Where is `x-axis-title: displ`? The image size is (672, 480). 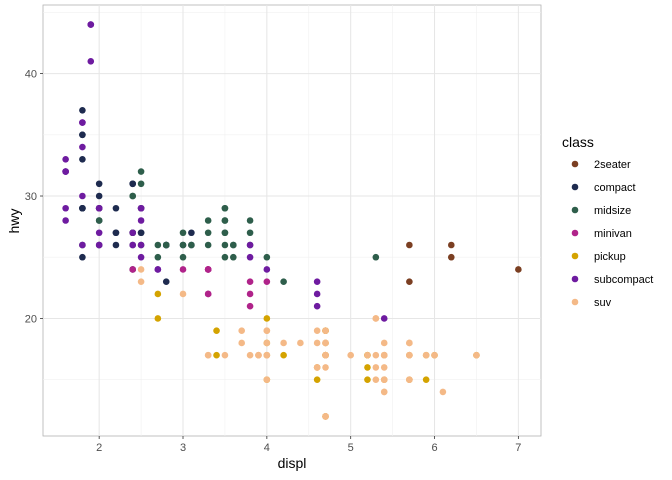
x-axis-title: displ is located at coordinates (292, 463).